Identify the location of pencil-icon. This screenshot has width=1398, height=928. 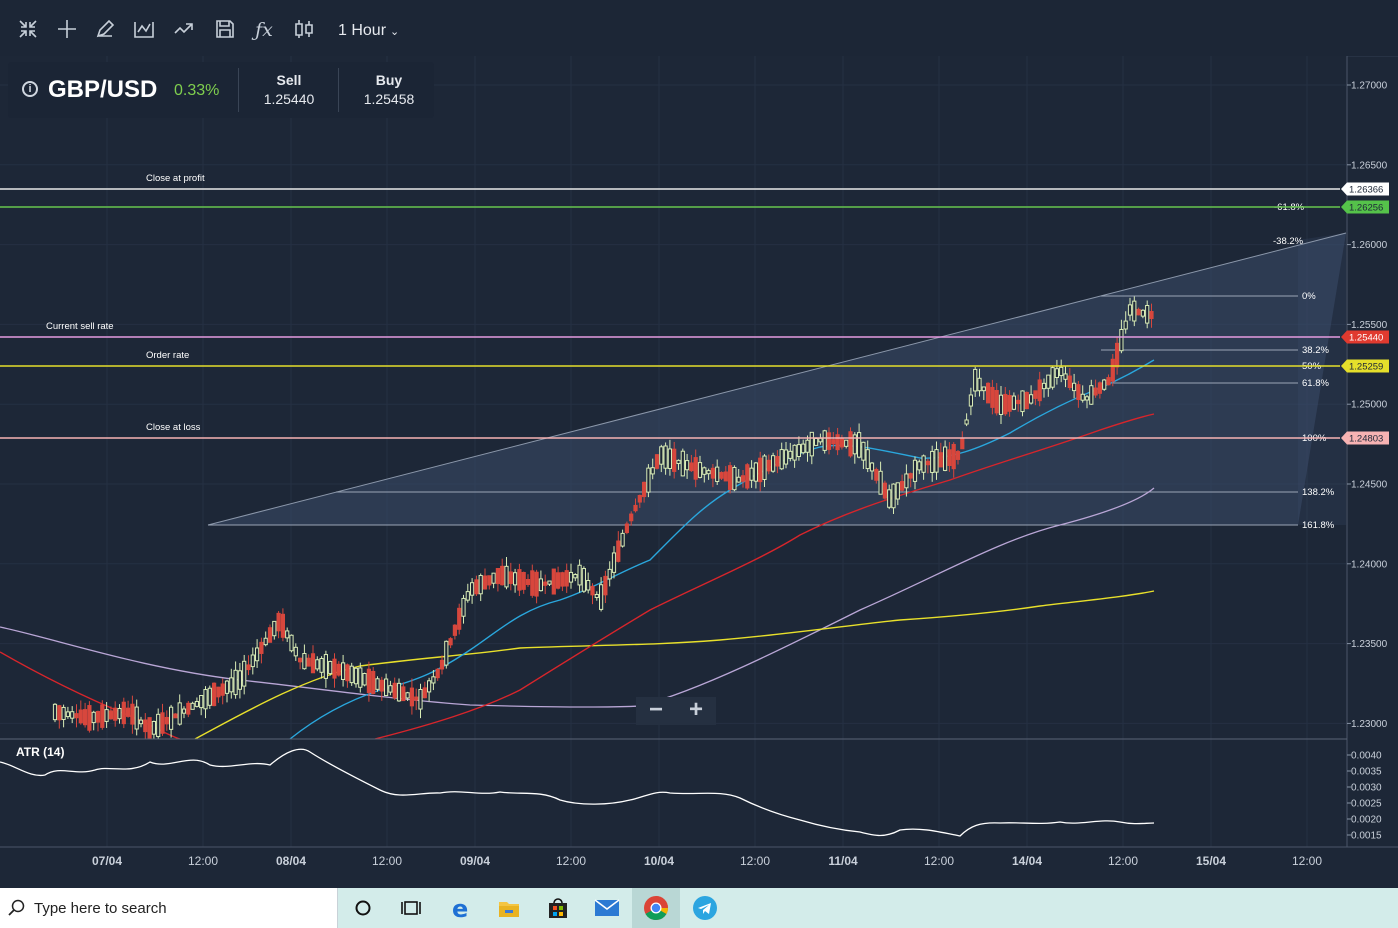
(105, 30).